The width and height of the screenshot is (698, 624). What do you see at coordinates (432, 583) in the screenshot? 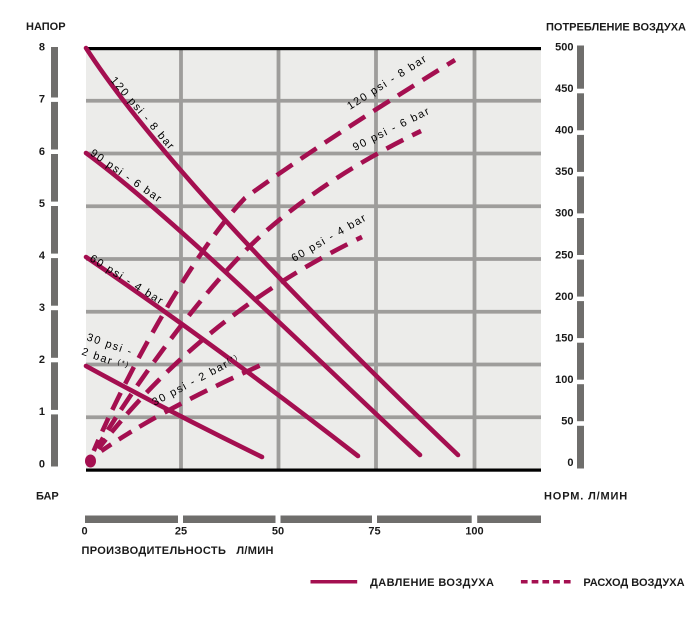
I see `svg-text: ДАВЛЕНИЕ ВОЗДУХА` at bounding box center [432, 583].